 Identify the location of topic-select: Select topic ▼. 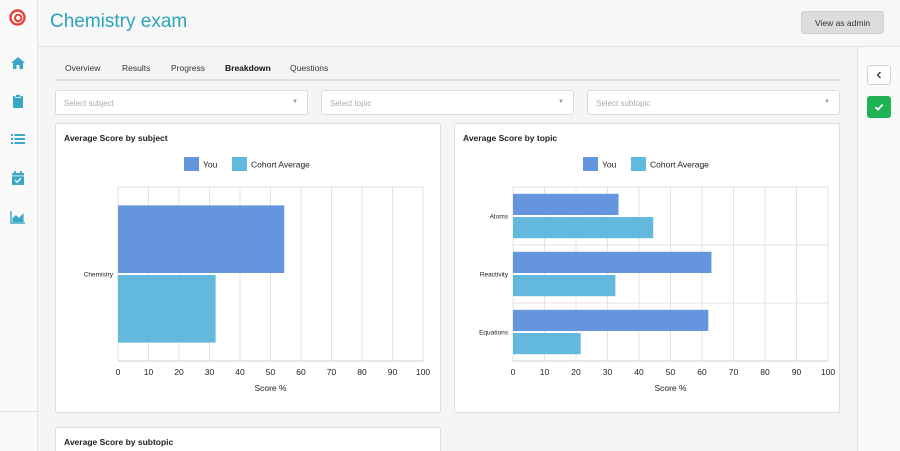
(447, 102).